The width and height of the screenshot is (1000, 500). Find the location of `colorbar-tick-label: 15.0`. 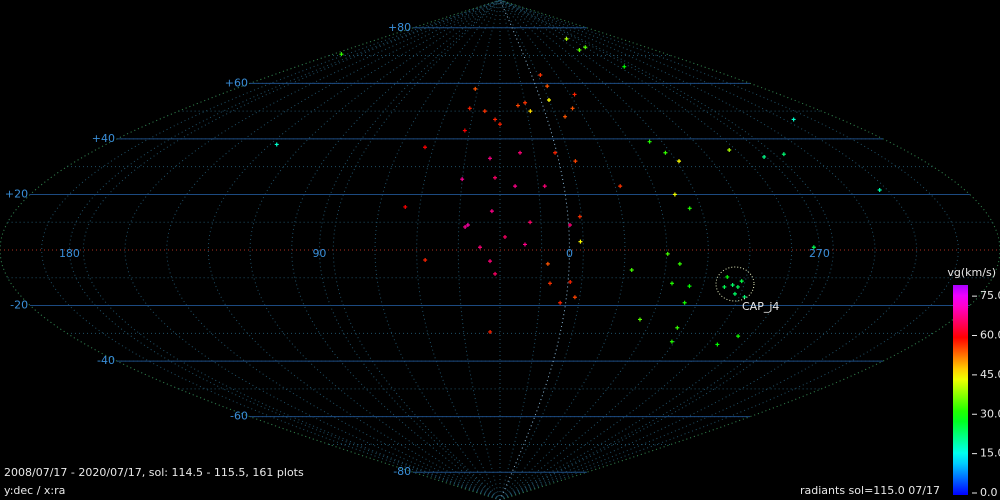

colorbar-tick-label: 15.0 is located at coordinates (990, 453).